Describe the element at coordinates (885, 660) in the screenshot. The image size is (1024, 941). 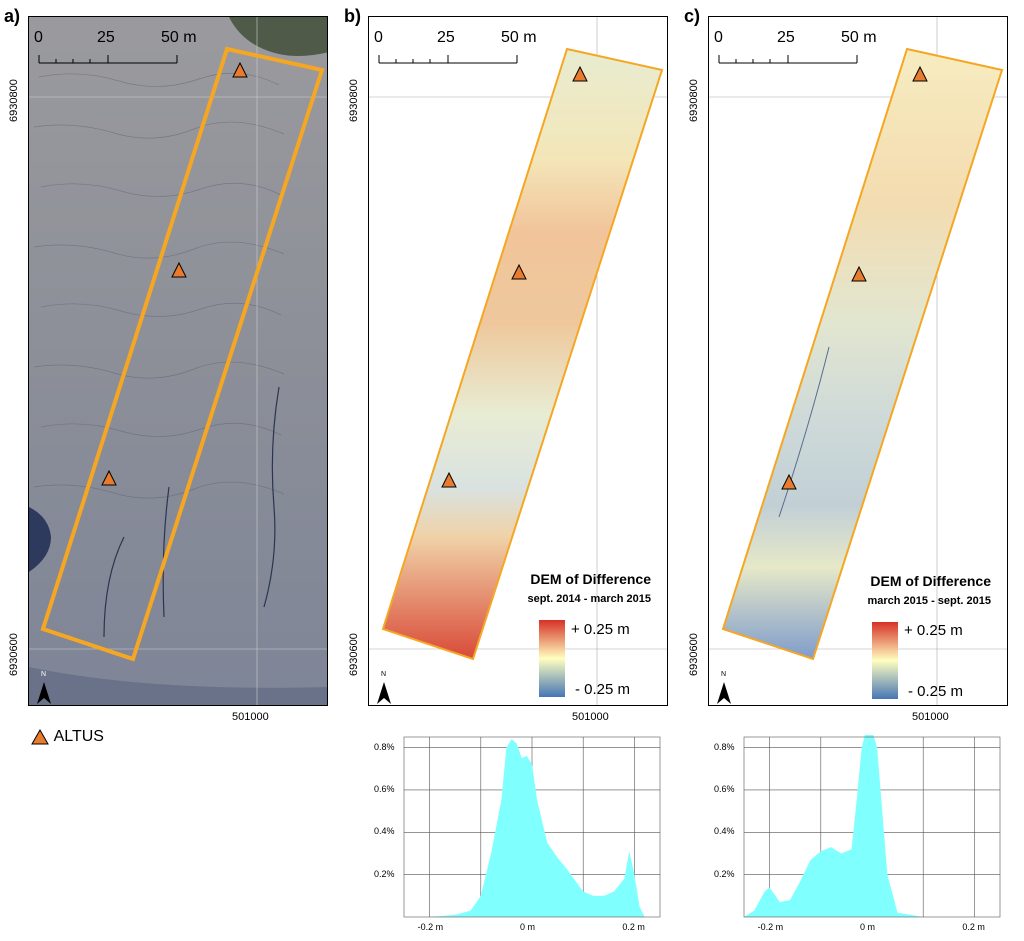
I see `color-ramp-c` at that location.